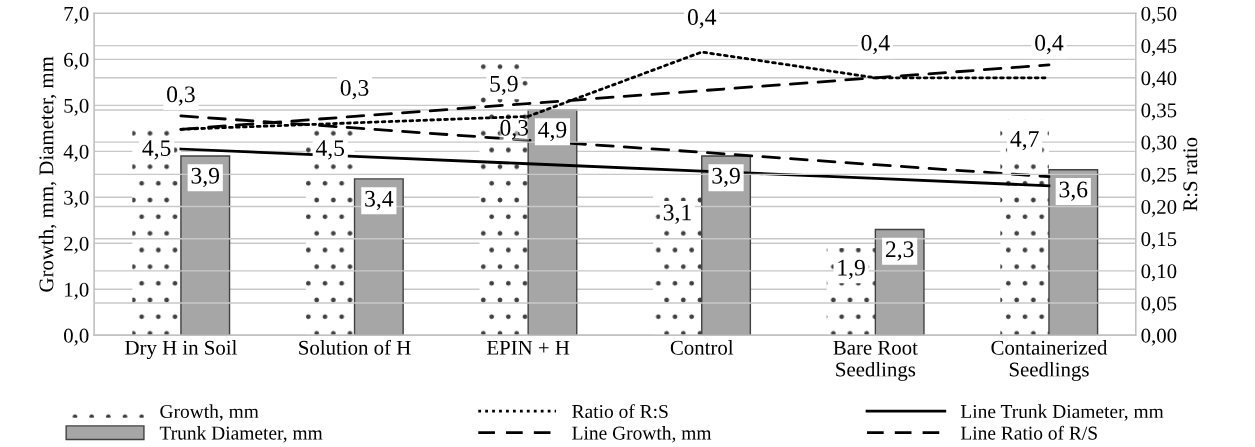  What do you see at coordinates (1159, 144) in the screenshot?
I see `y2-tick-label: 0,30` at bounding box center [1159, 144].